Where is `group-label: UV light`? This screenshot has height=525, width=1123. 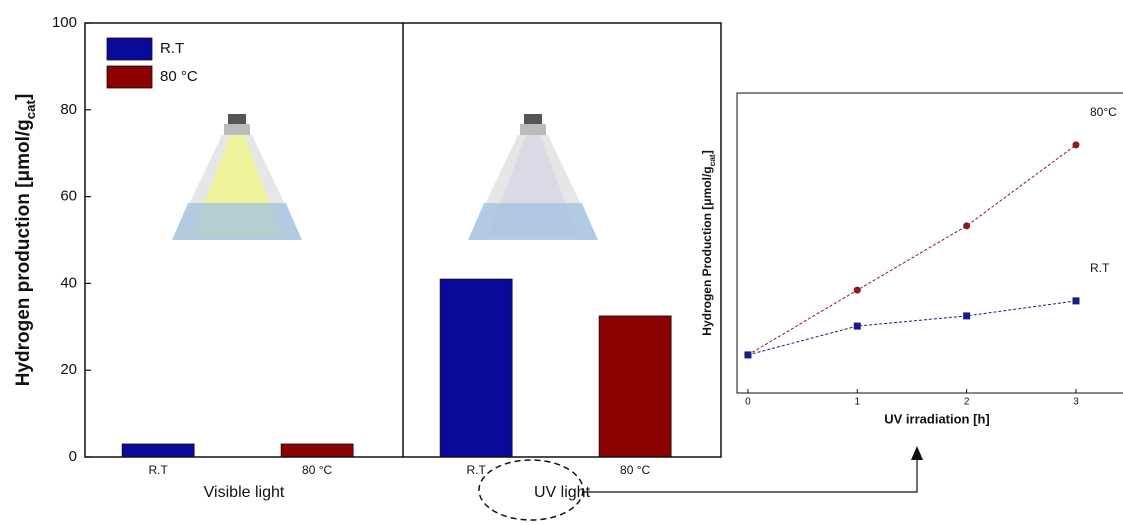
group-label: UV light is located at coordinates (562, 492).